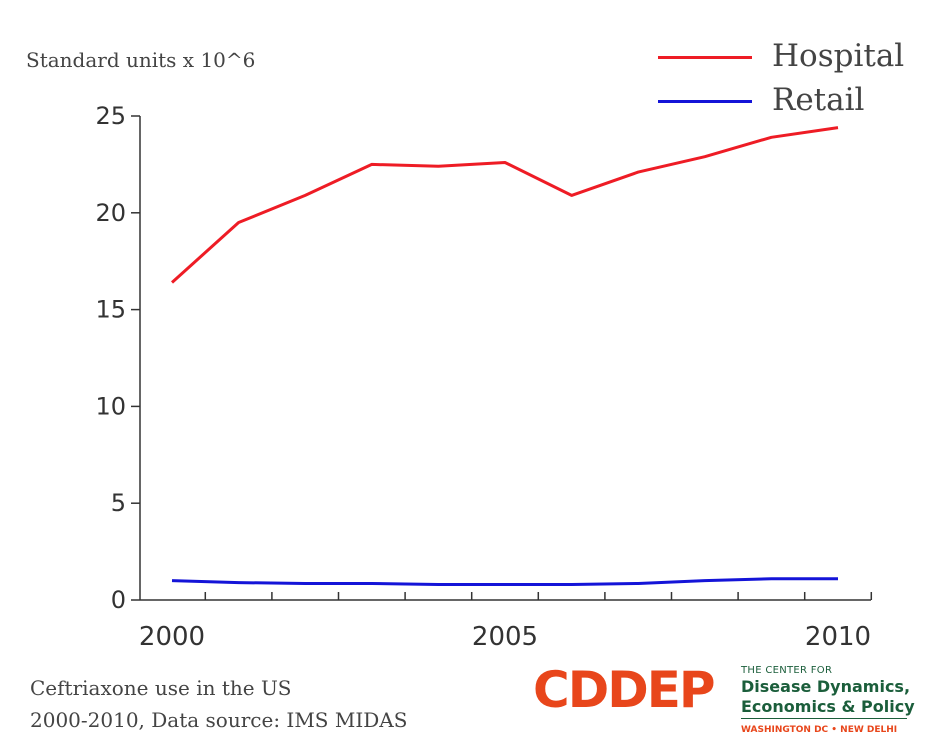 This screenshot has width=927, height=751. Describe the element at coordinates (828, 706) in the screenshot. I see `logo-line-2: Economics & Policy` at that location.